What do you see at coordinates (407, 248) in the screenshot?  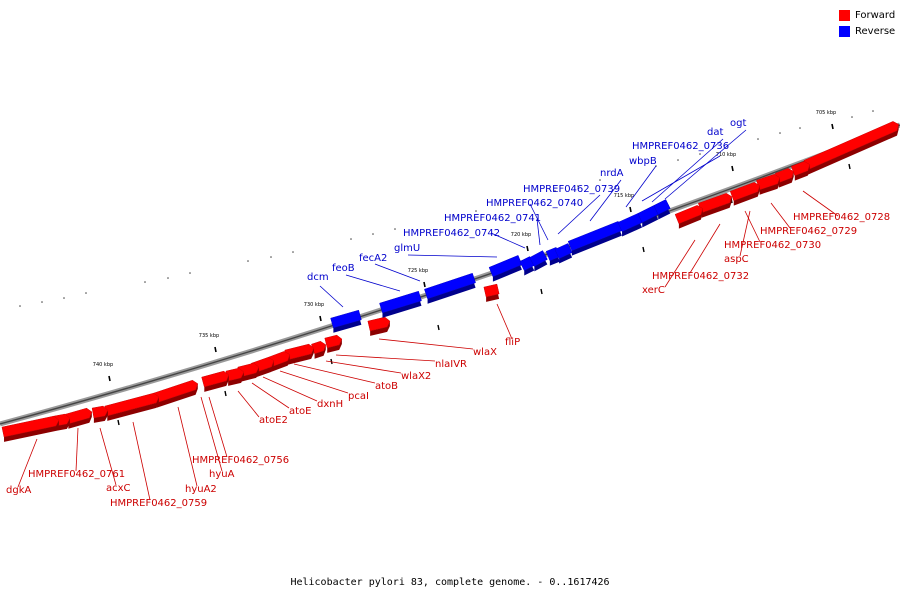 I see `reverse-gene-label: glmU` at bounding box center [407, 248].